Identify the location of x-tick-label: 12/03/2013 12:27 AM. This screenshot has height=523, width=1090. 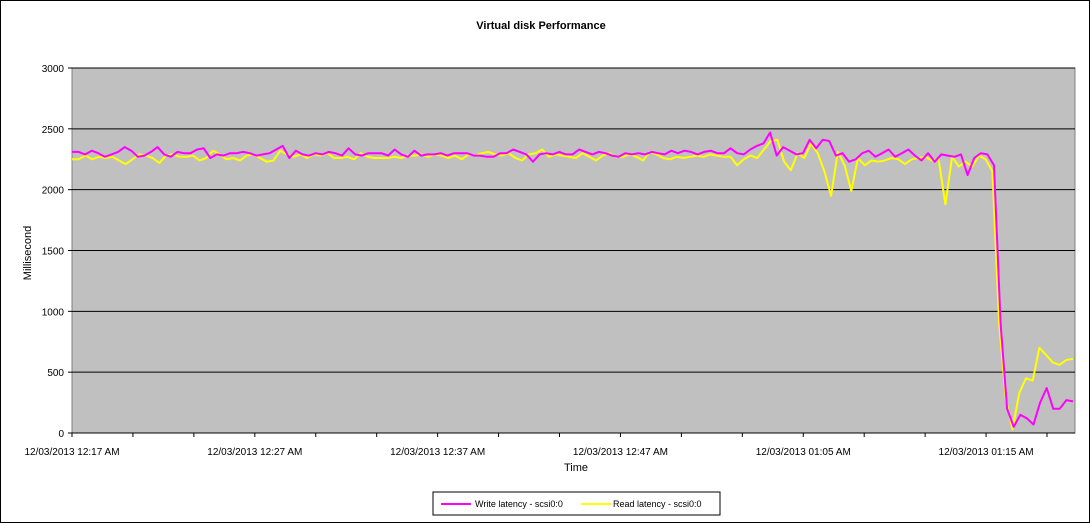
(254, 452).